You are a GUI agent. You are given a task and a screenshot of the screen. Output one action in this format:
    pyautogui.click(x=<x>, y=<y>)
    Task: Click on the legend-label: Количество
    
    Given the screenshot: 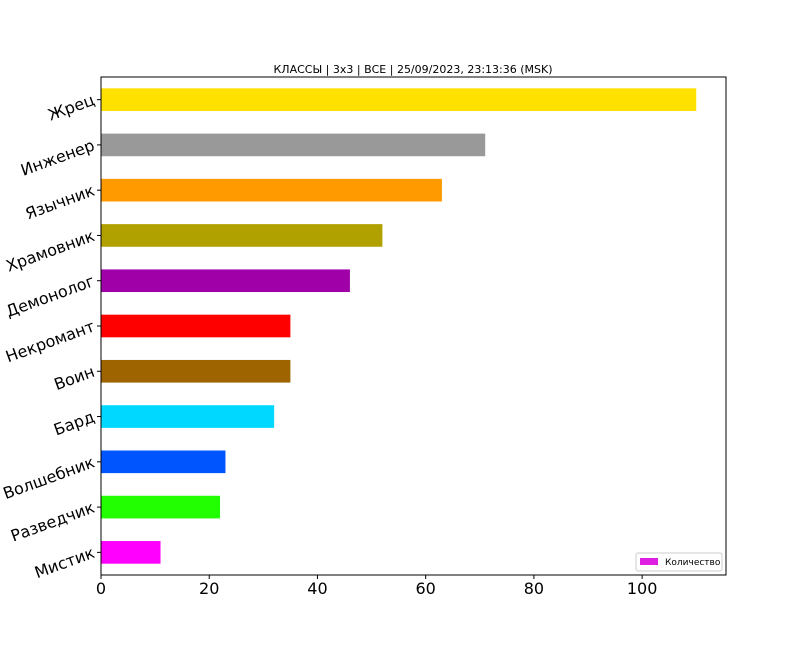 What is the action you would take?
    pyautogui.click(x=693, y=563)
    